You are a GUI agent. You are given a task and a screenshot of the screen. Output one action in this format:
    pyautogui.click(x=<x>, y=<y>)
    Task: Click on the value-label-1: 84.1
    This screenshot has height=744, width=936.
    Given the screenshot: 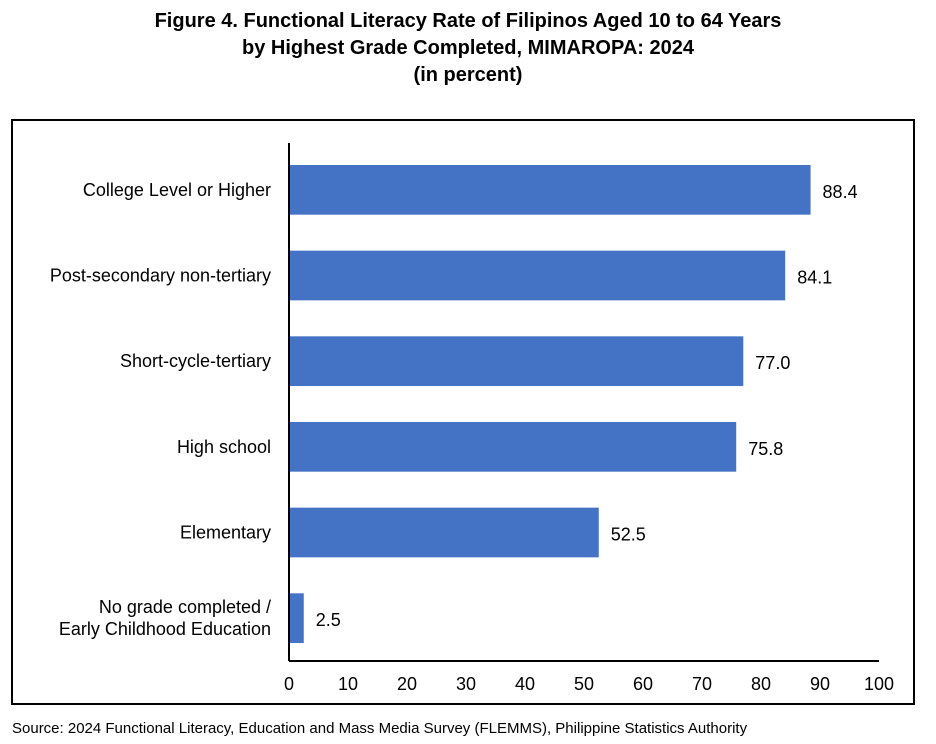 What is the action you would take?
    pyautogui.click(x=814, y=278)
    